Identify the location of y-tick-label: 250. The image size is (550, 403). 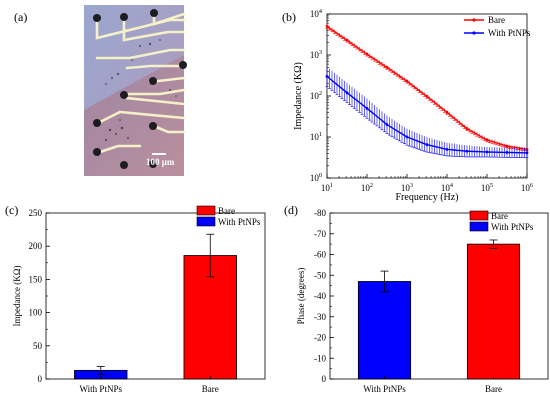
(36, 213).